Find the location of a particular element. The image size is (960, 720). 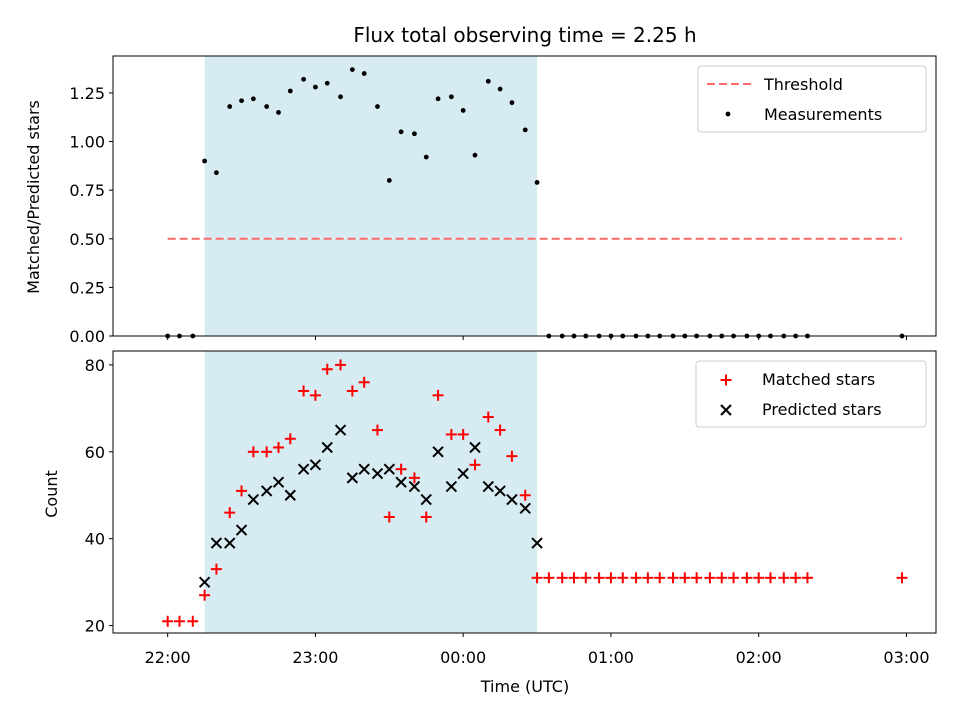

bottom-y-tick-label: 40 is located at coordinates (95, 539).